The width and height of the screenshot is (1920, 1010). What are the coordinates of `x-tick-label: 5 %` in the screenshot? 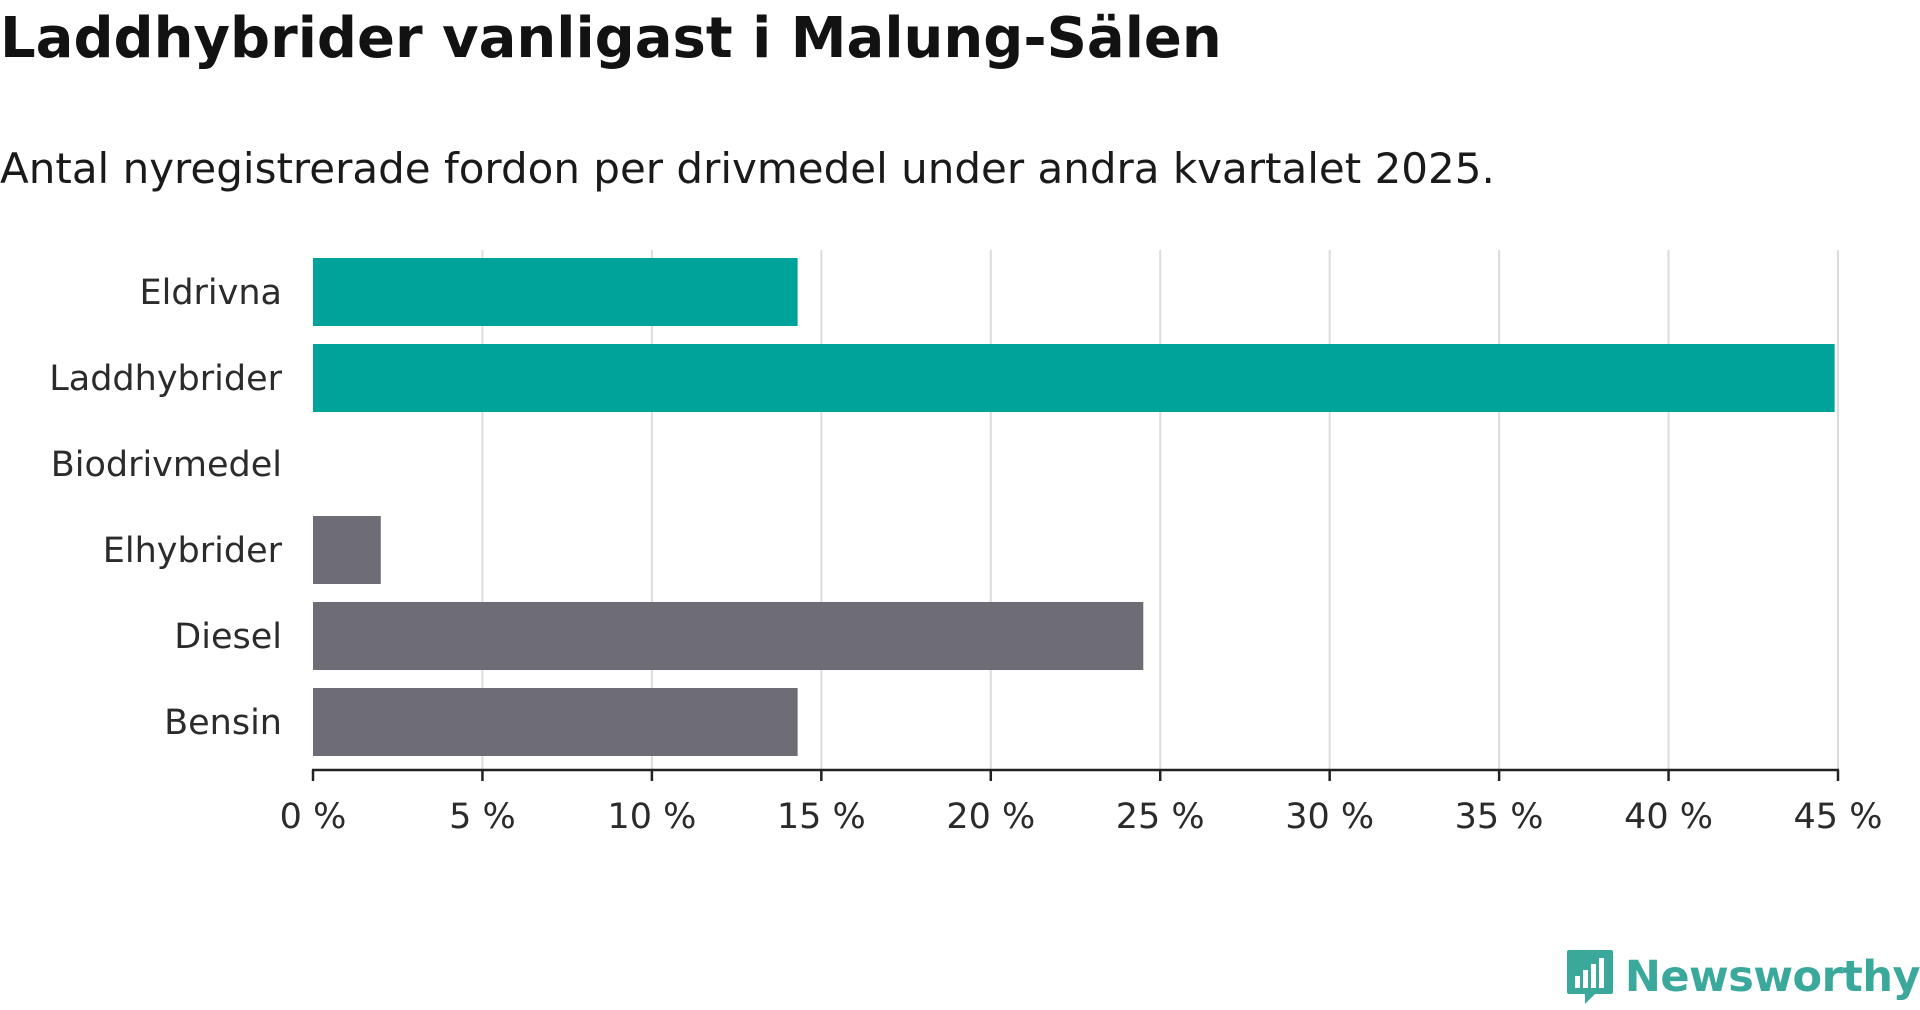 It's located at (482, 817).